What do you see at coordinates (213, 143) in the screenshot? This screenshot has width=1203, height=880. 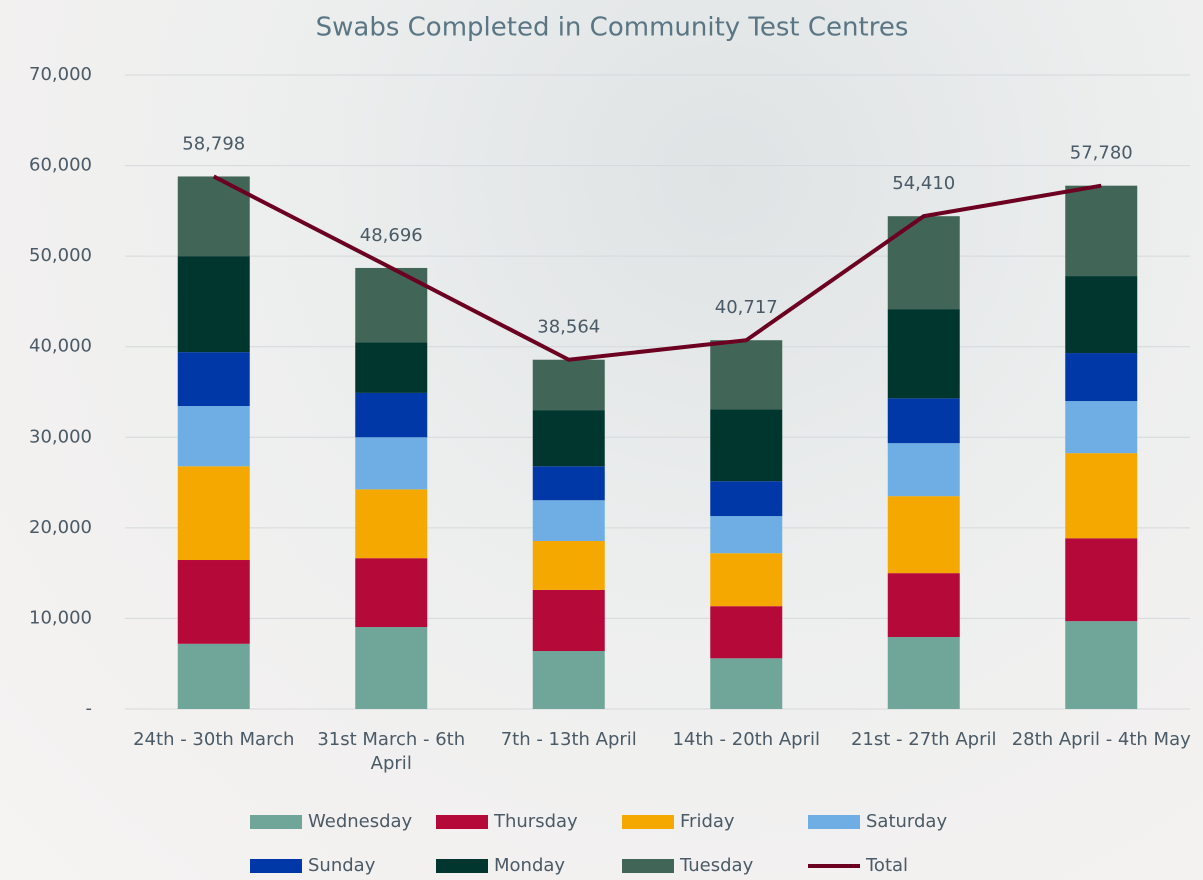 I see `data-label: 58,798` at bounding box center [213, 143].